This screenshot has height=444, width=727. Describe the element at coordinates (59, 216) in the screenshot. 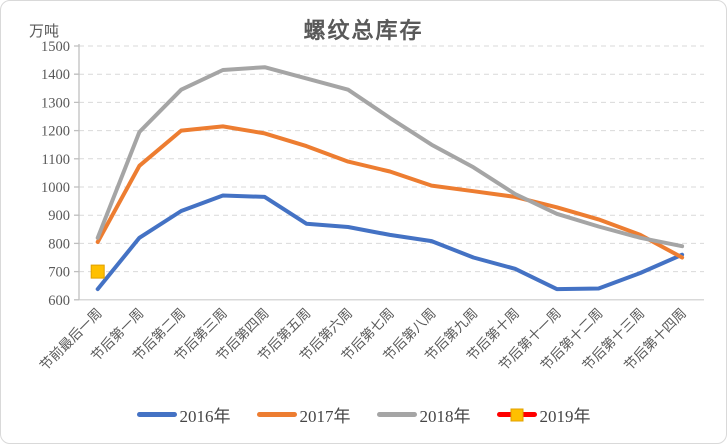

I see `y-tick-label: 900` at that location.